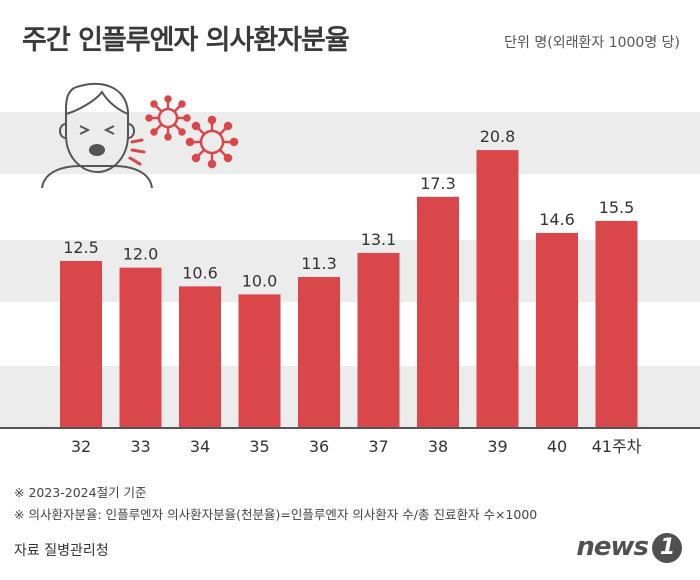 Image resolution: width=700 pixels, height=580 pixels. I want to click on unit-label: 단위 명(외래환자 1000명 당), so click(592, 43).